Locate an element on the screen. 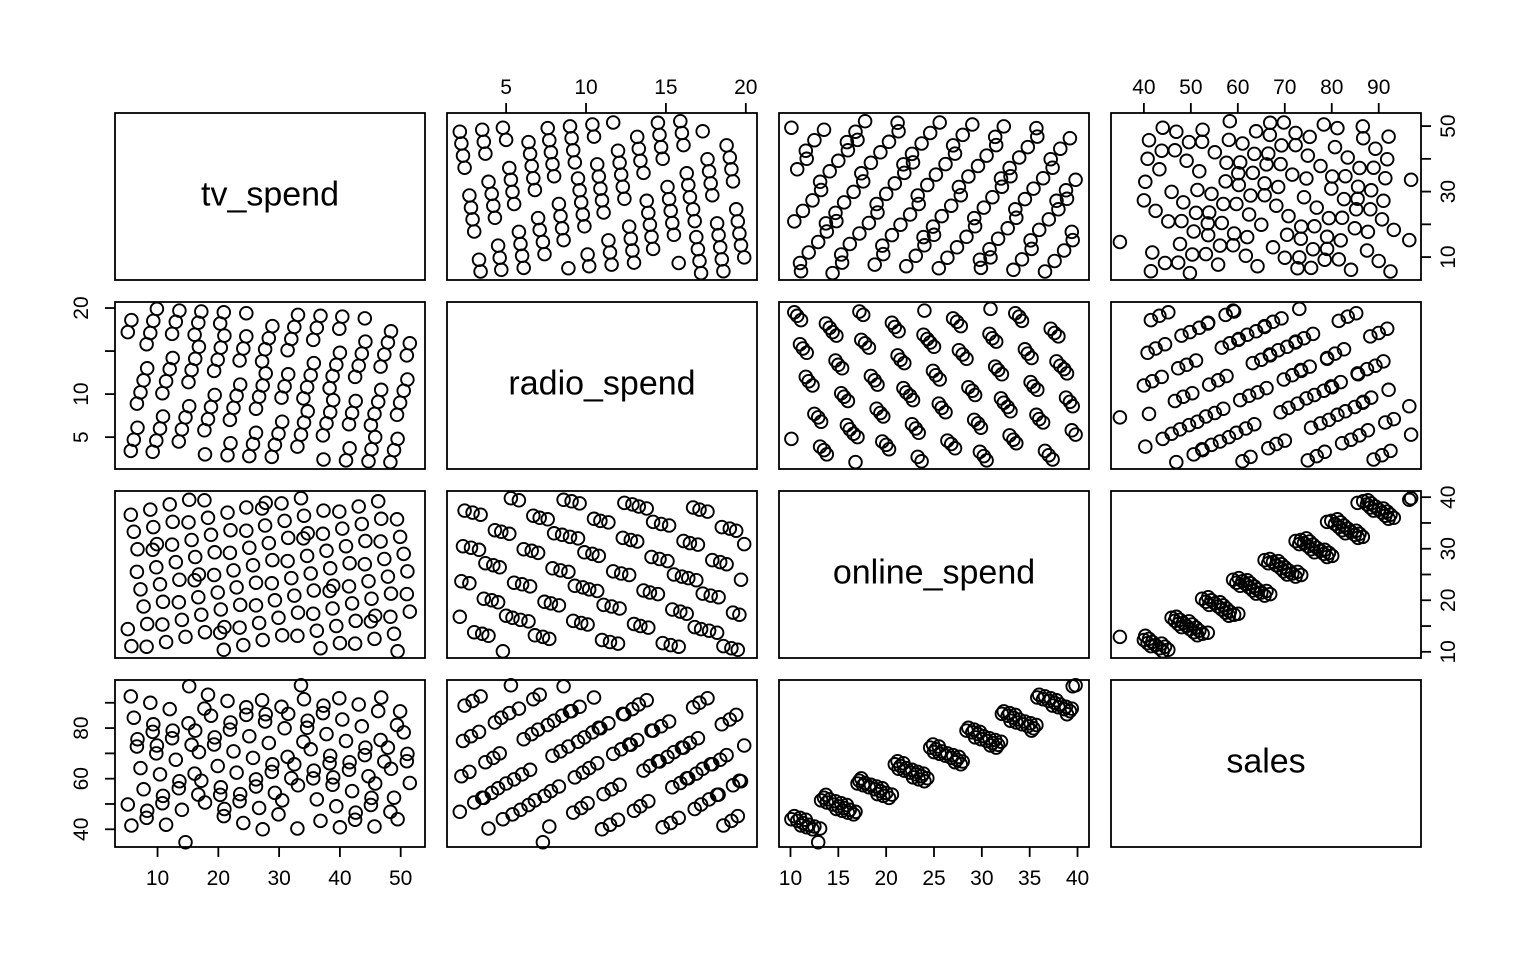 This screenshot has width=1536, height=960. panel-frame is located at coordinates (1266, 763).